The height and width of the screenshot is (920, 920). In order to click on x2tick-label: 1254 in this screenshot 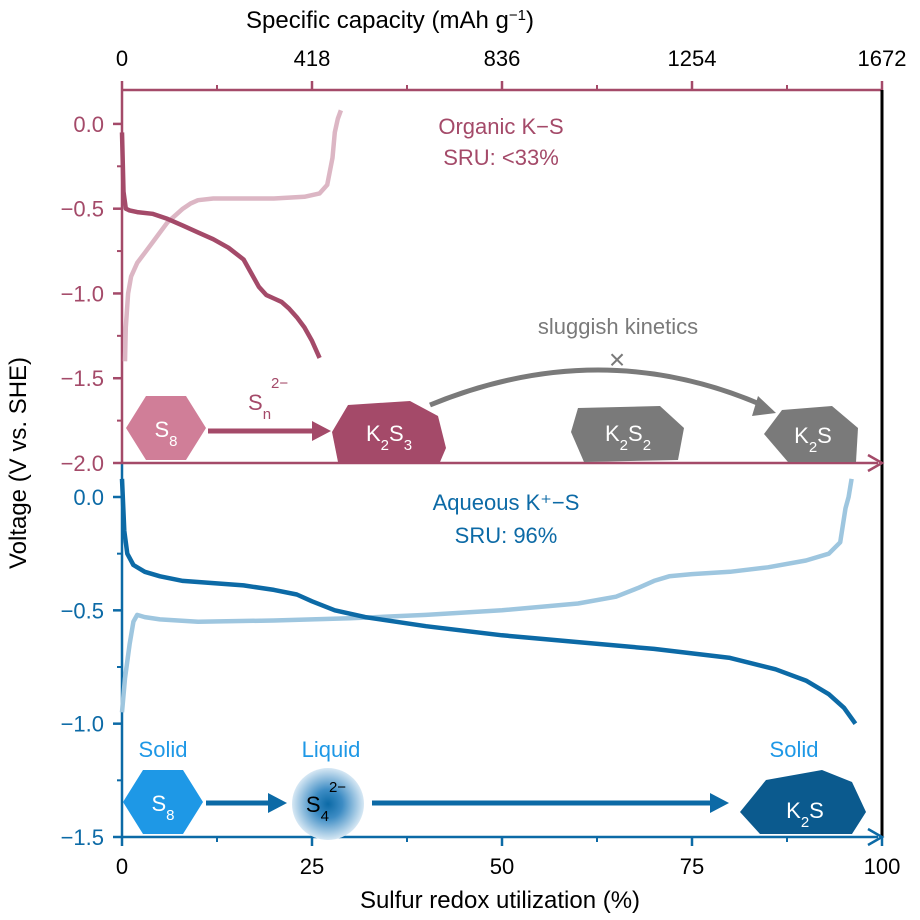, I will do `click(692, 58)`.